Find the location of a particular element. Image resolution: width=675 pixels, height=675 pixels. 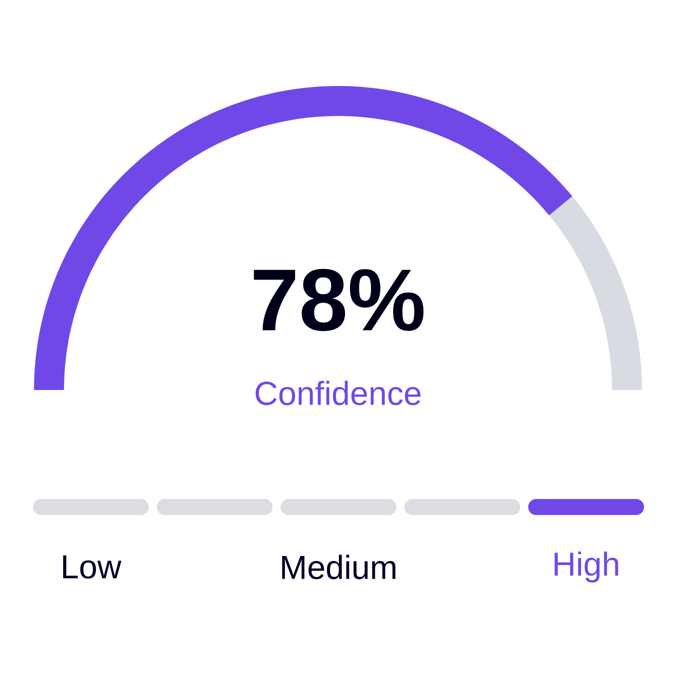

category-label: High is located at coordinates (586, 567).